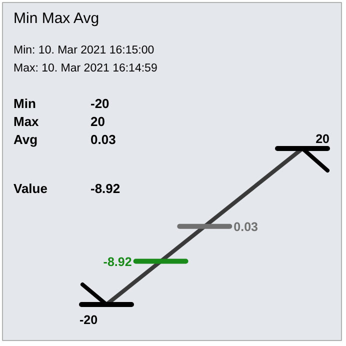 Image resolution: width=346 pixels, height=346 pixels. Describe the element at coordinates (26, 139) in the screenshot. I see `category-label: Avg` at that location.